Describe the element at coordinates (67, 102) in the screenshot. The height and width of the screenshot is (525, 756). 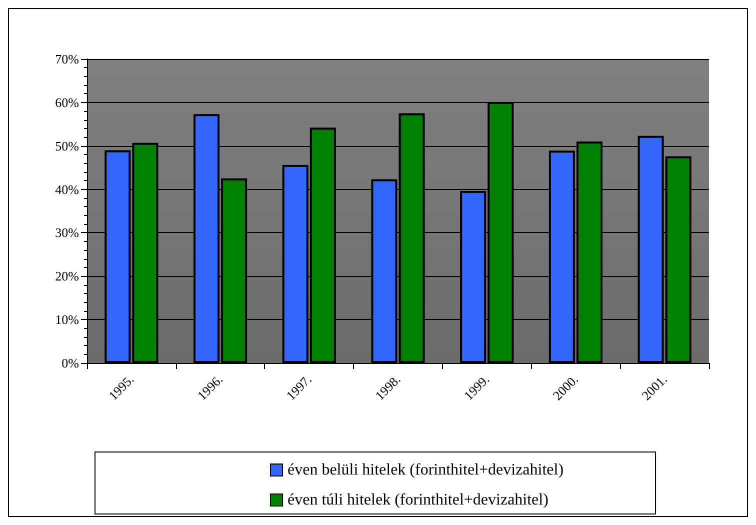
I see `y-tick-label: 60%` at that location.